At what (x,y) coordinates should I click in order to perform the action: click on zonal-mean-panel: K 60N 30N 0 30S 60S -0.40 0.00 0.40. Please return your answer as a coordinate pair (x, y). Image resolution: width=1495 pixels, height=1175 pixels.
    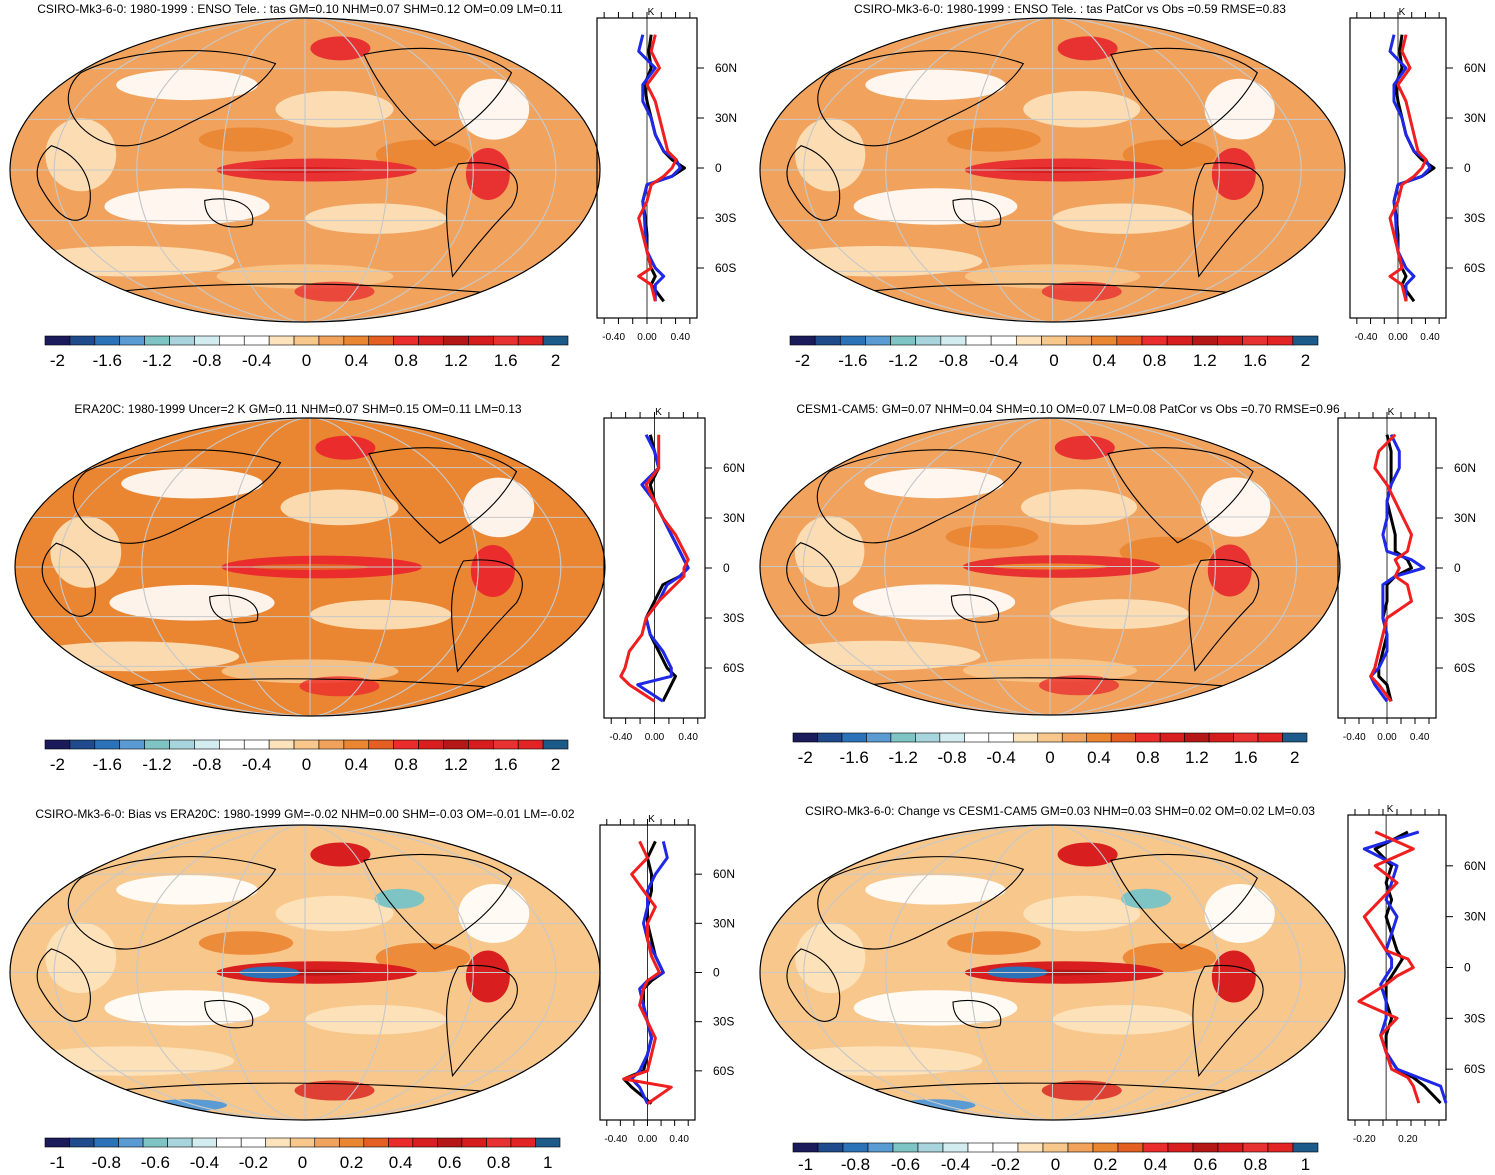
    Looking at the image, I should click on (667, 979).